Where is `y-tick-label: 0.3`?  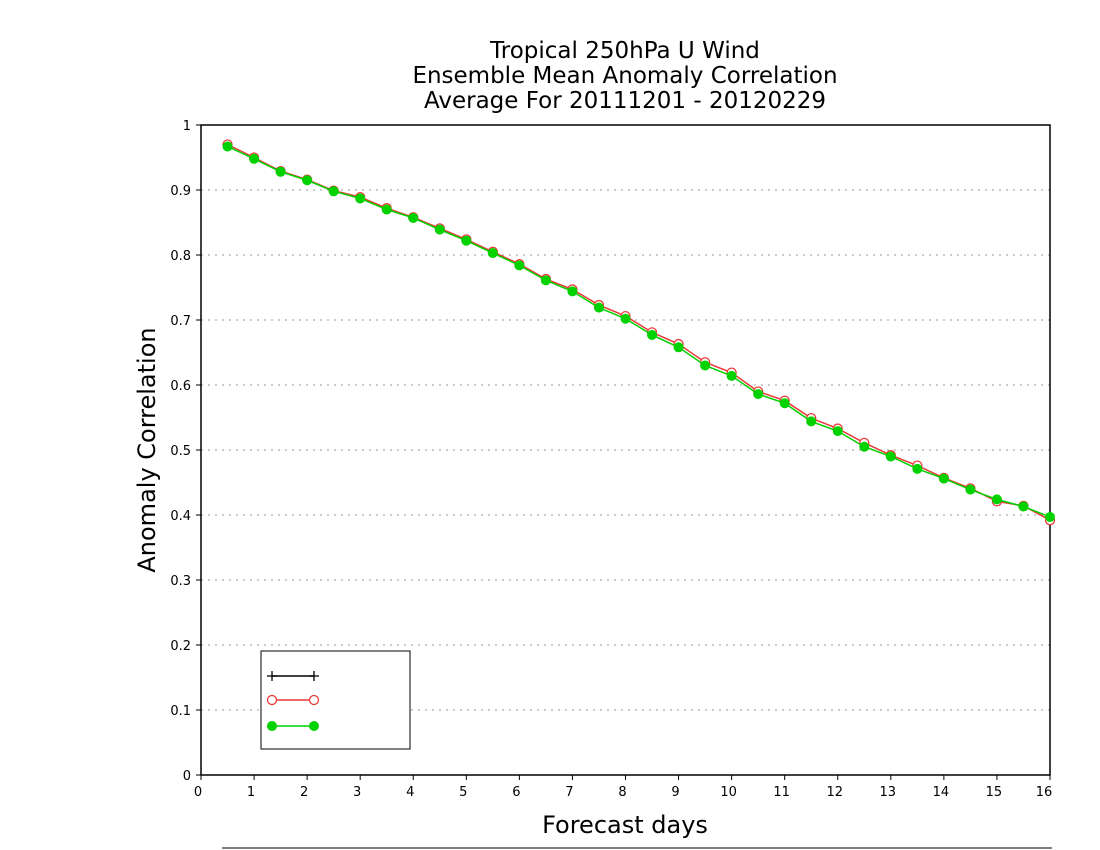
y-tick-label: 0.3 is located at coordinates (180, 581).